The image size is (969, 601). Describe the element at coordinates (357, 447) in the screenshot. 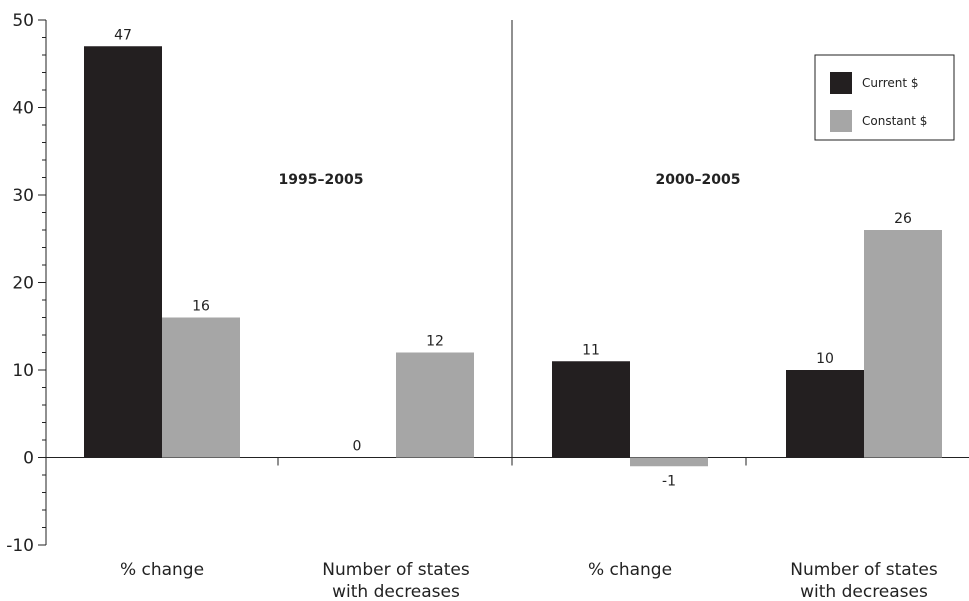

I see `data-label: 0` at that location.